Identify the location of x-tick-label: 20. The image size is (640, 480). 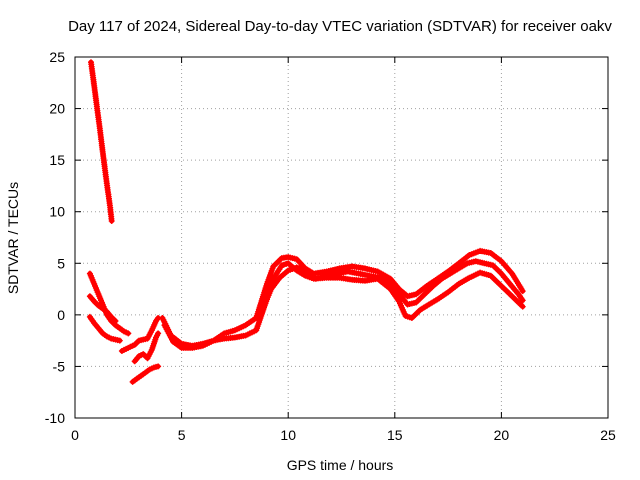
(502, 435).